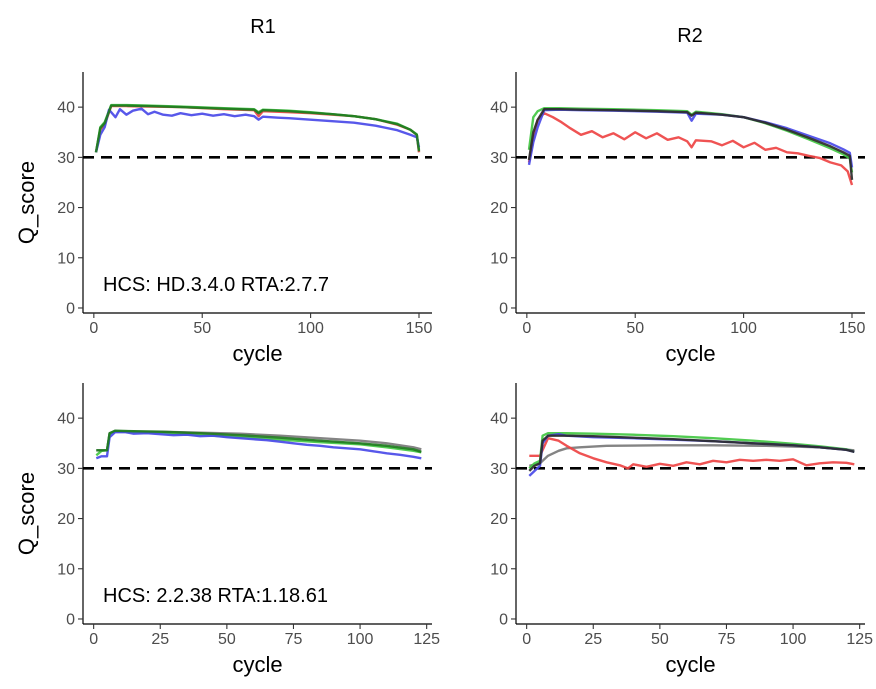 The image size is (876, 689). What do you see at coordinates (263, 27) in the screenshot?
I see `column-title-r1: R1` at bounding box center [263, 27].